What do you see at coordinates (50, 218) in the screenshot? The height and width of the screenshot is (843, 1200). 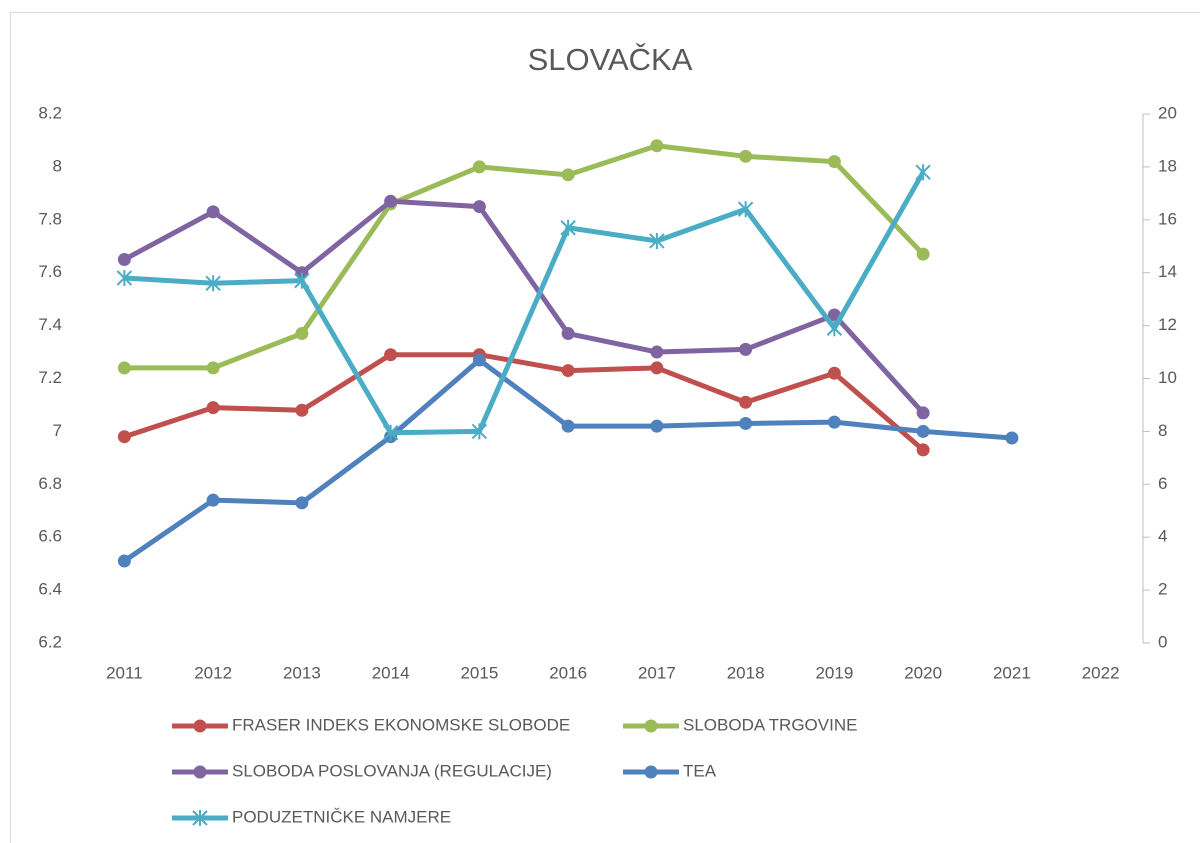 I see `y-tick-label: 7.8` at bounding box center [50, 218].